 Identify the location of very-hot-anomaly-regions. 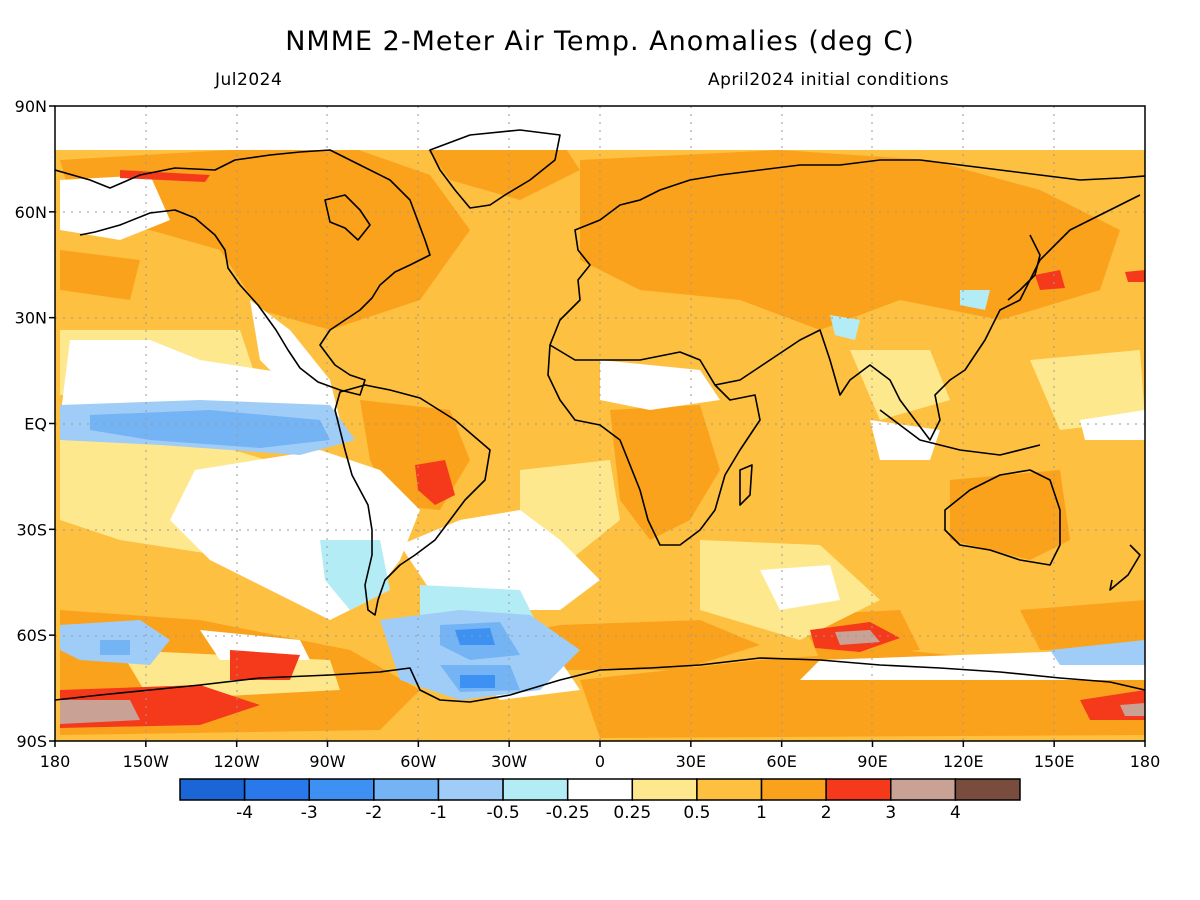
(602, 677).